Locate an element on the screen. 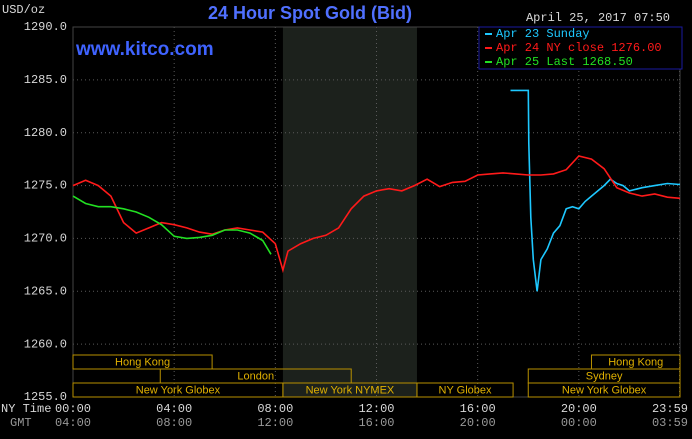  session-label: NY Globex is located at coordinates (465, 390).